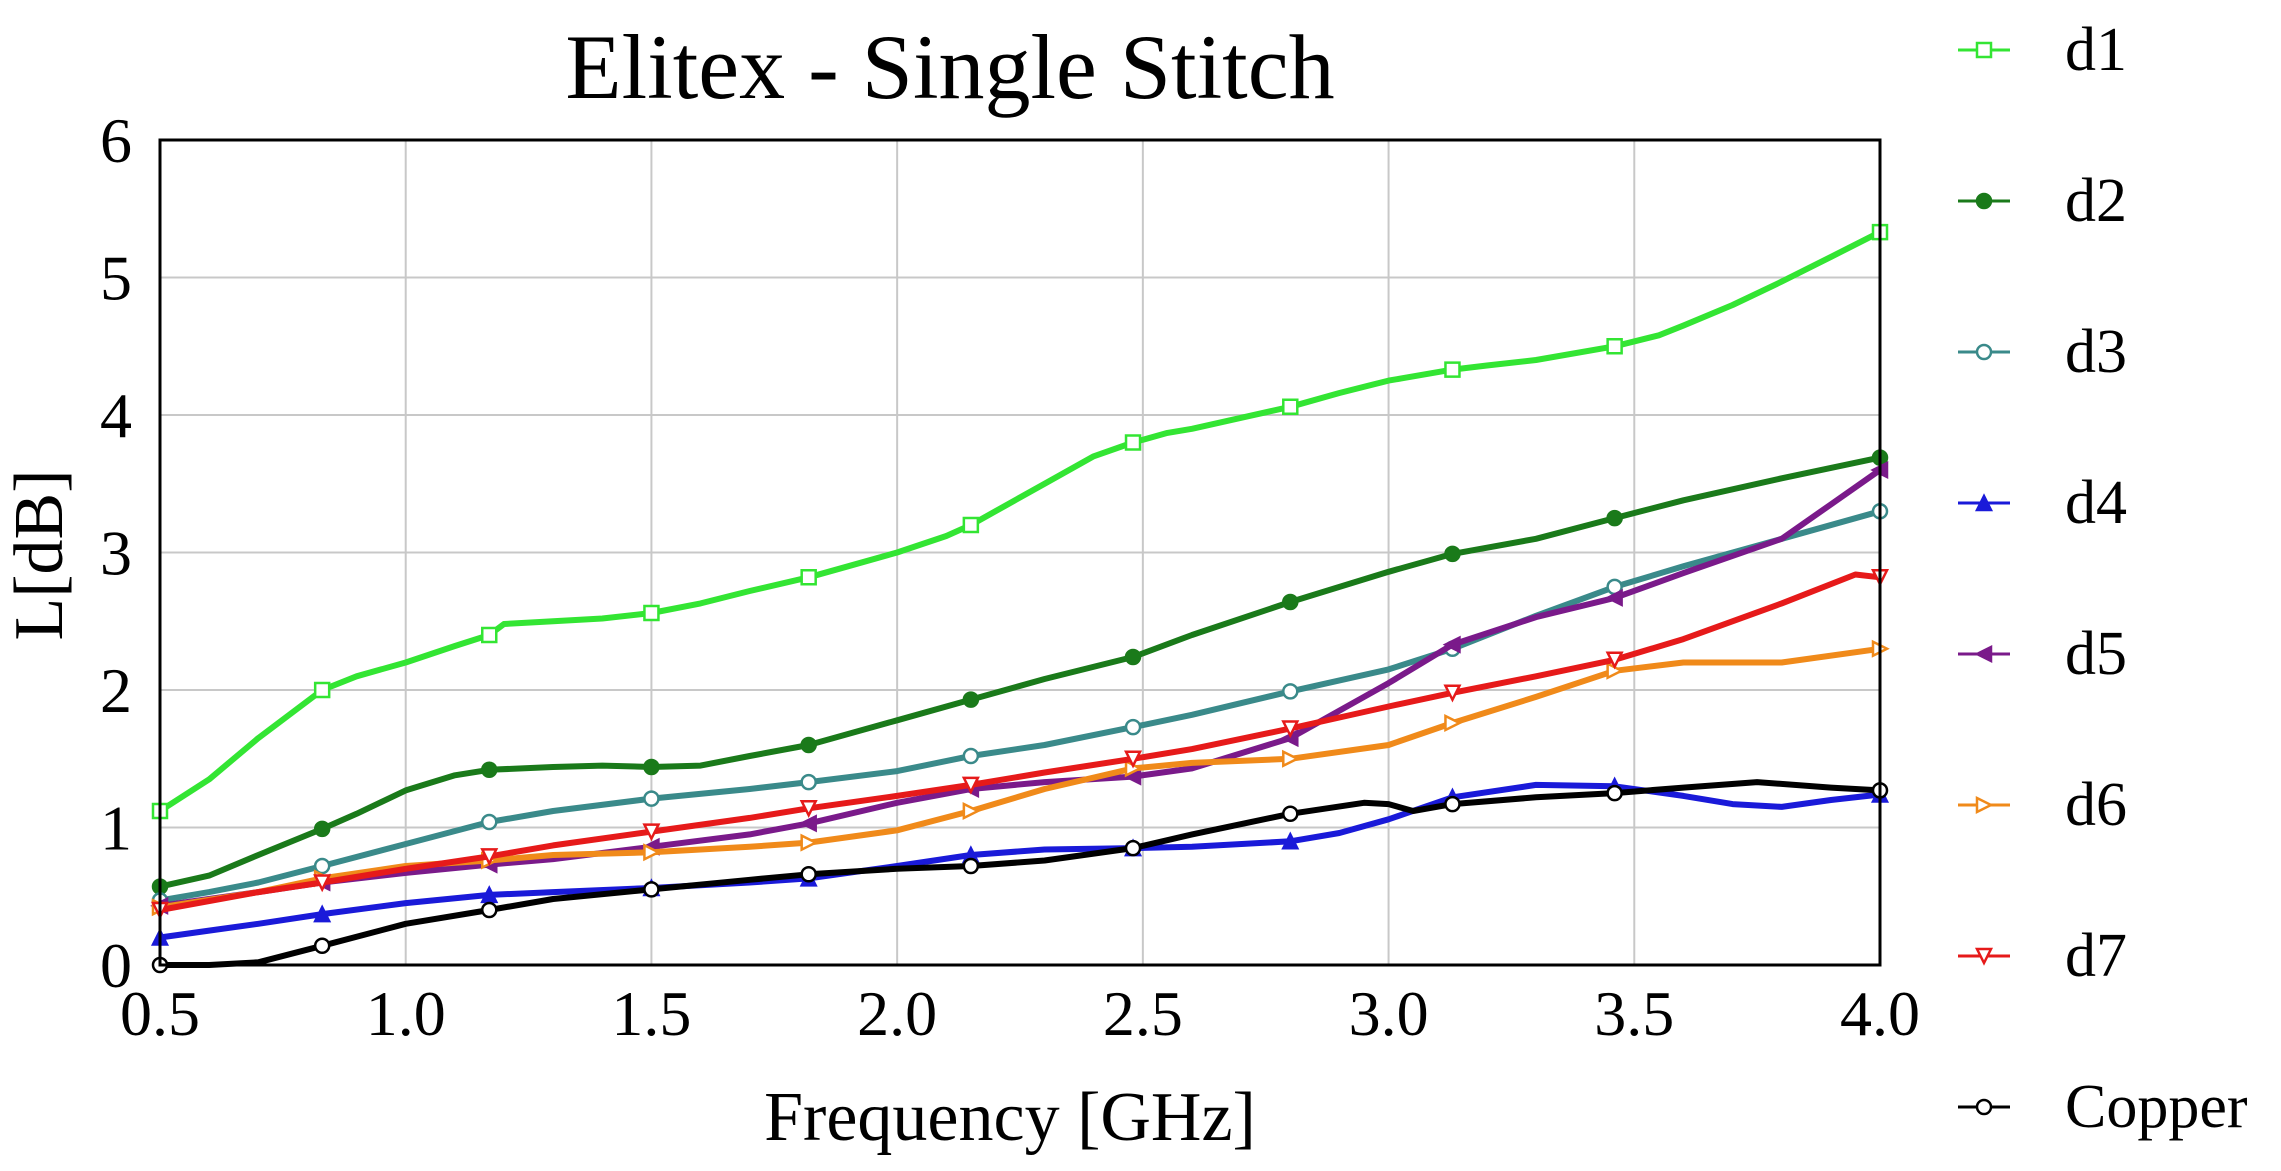 The height and width of the screenshot is (1171, 2281). I want to click on legend-item-d7: d7, so click(2042, 956).